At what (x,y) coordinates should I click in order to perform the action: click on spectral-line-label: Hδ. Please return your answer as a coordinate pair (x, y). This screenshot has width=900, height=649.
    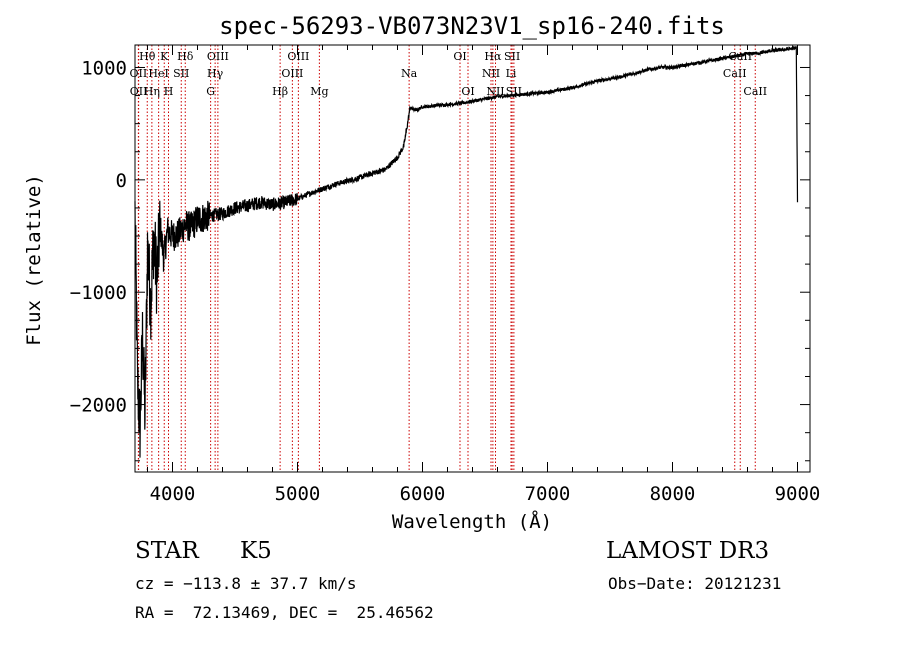
    Looking at the image, I should click on (185, 56).